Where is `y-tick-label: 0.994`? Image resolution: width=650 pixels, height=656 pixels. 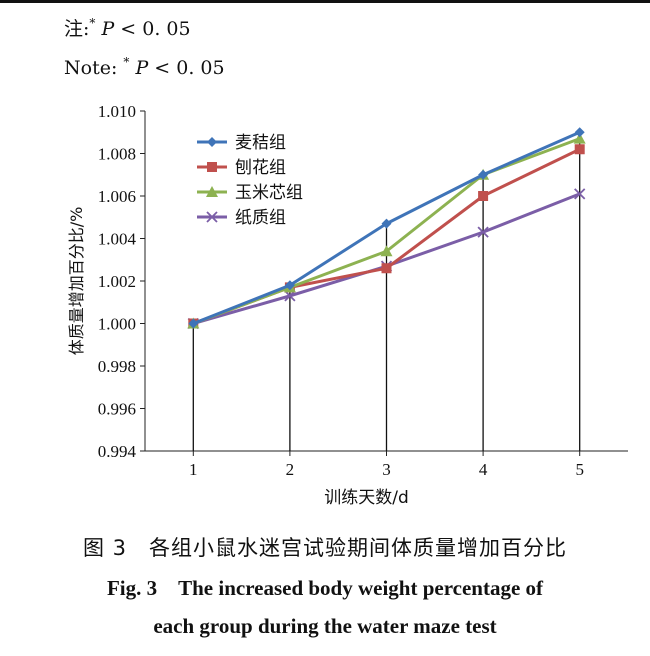
y-tick-label: 0.994 is located at coordinates (117, 451).